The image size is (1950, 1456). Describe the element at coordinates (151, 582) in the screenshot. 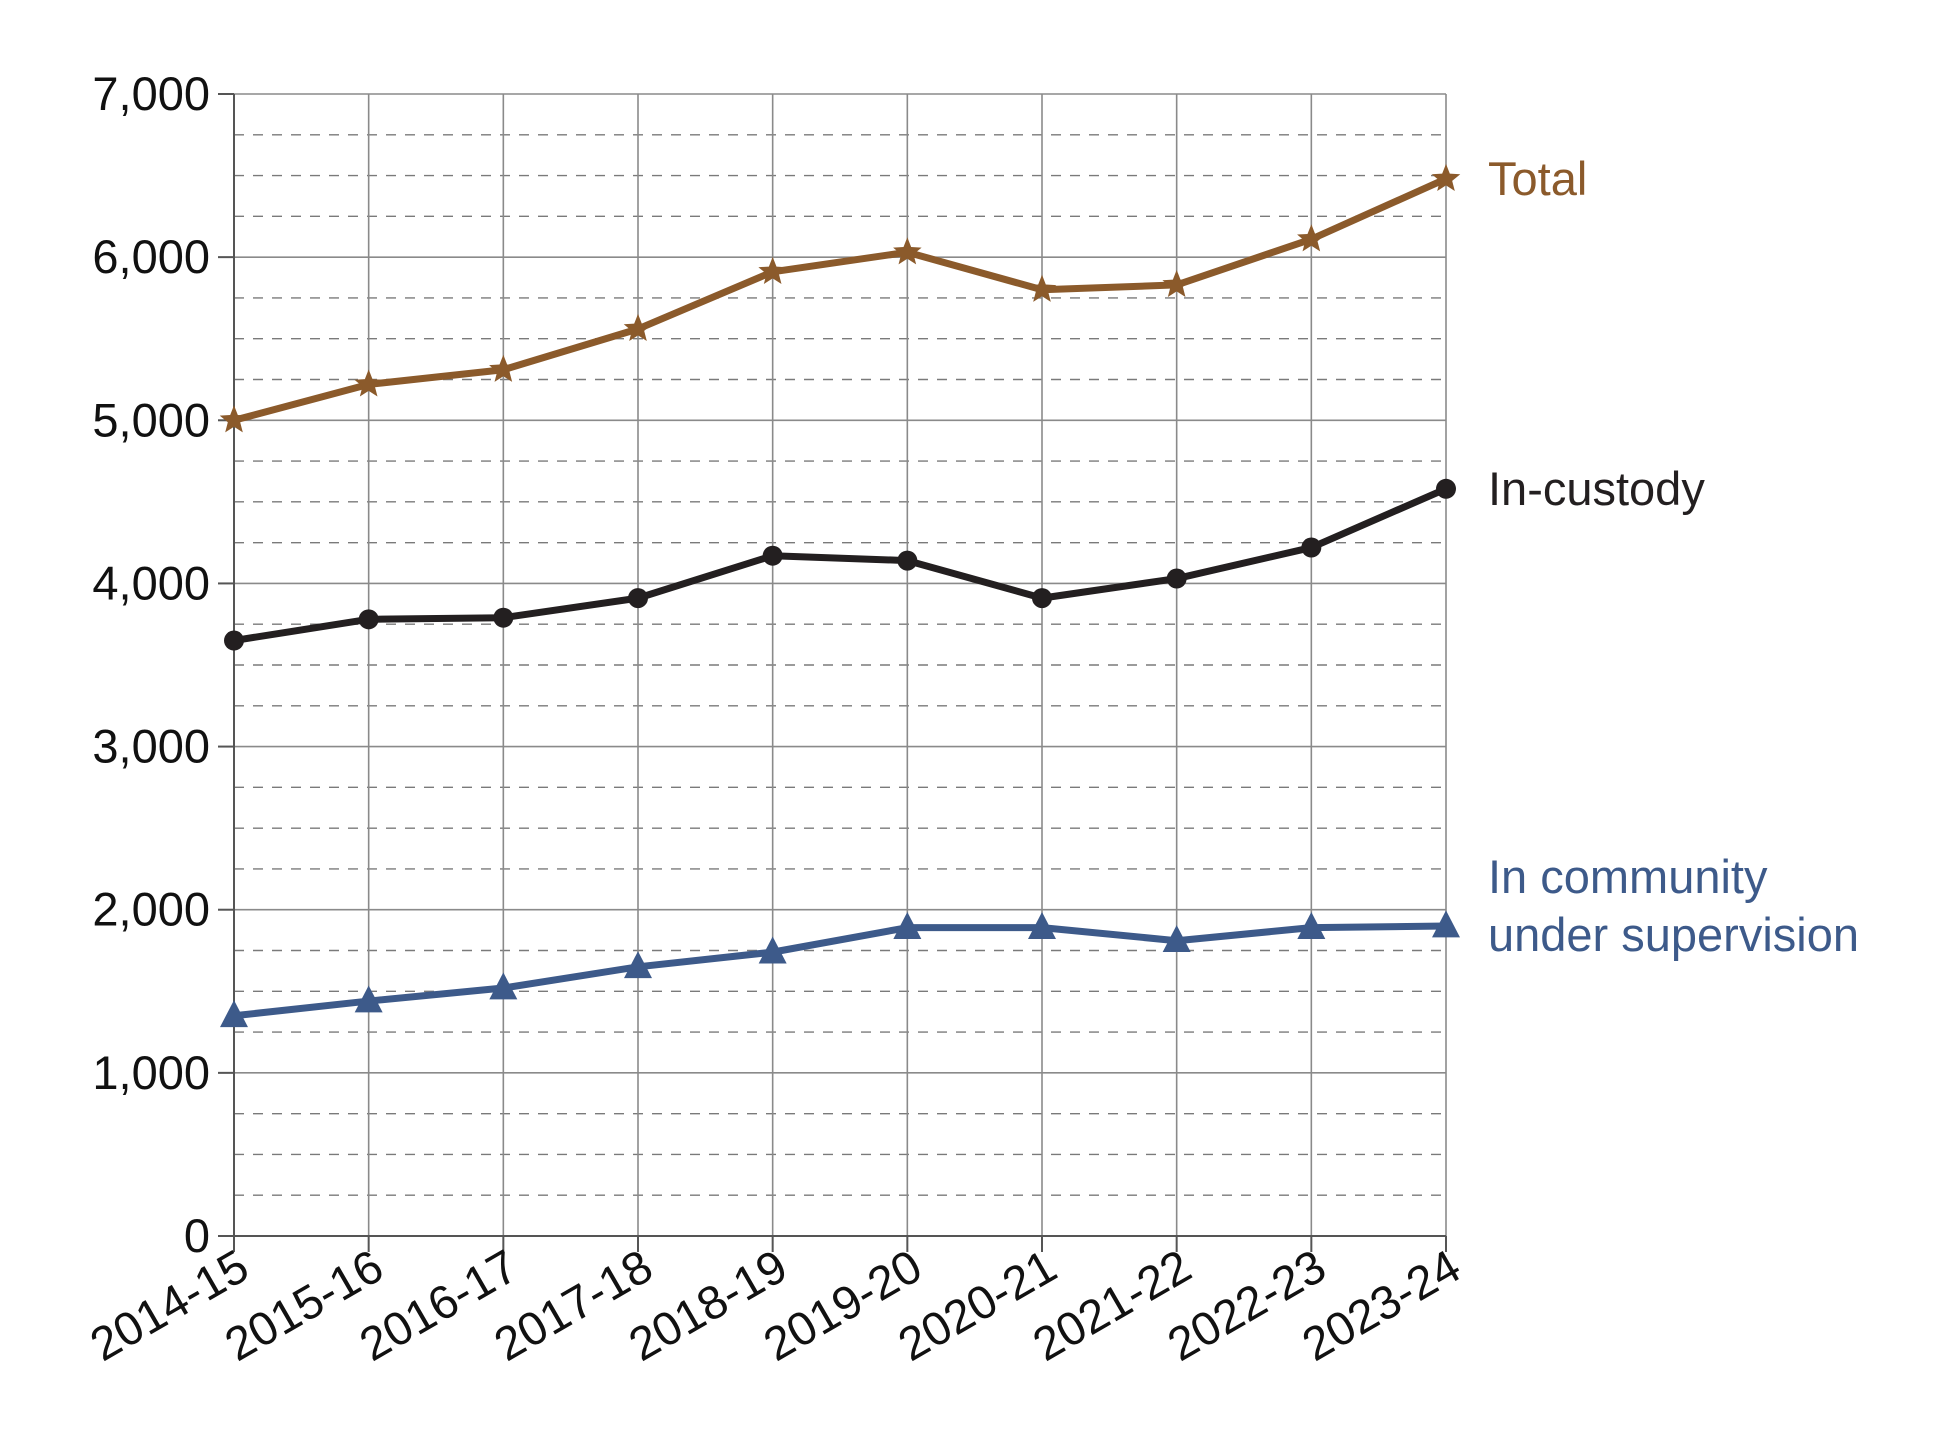

I see `y-tick-label: 4,000` at that location.